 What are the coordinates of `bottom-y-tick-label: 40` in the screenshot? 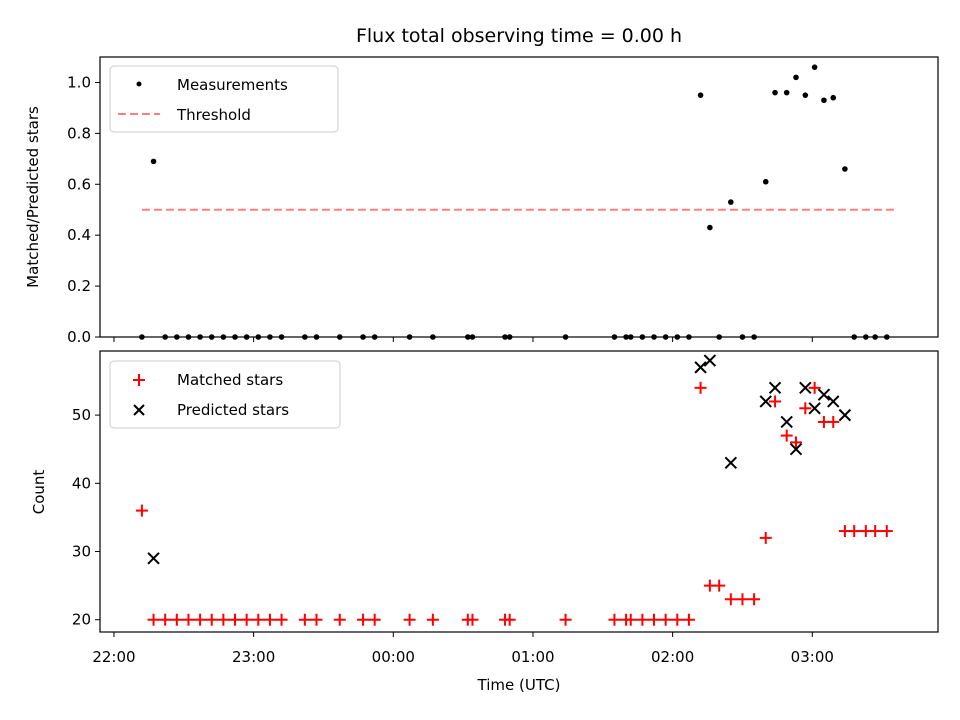 It's located at (81, 483).